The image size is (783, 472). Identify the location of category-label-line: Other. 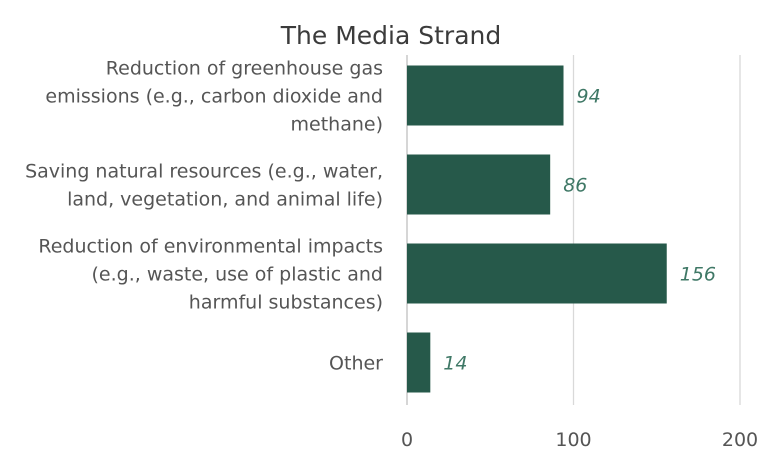
(356, 364).